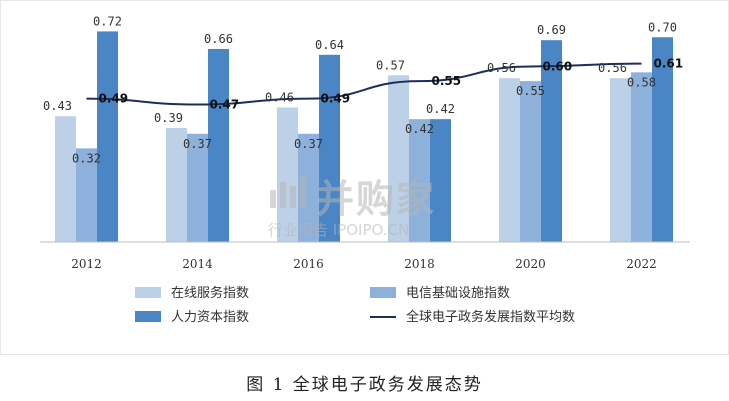 Image resolution: width=729 pixels, height=401 pixels. What do you see at coordinates (551, 141) in the screenshot?
I see `bar-human-2020` at bounding box center [551, 141].